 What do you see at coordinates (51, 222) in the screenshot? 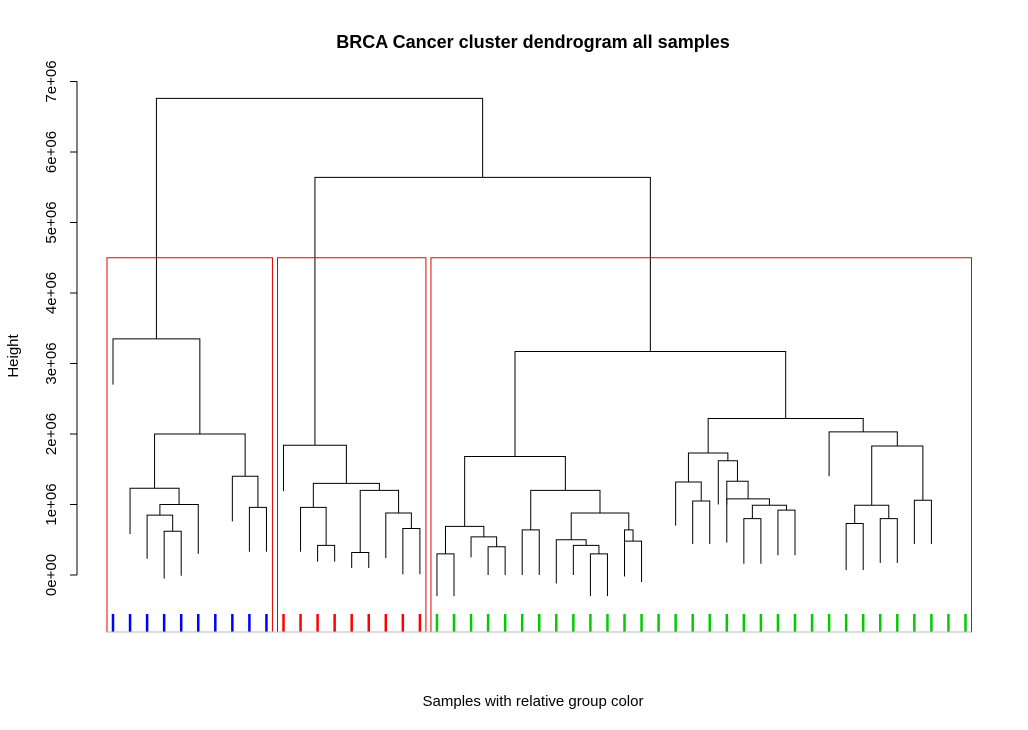
I see `y-tick-label: 5e+06` at bounding box center [51, 222].